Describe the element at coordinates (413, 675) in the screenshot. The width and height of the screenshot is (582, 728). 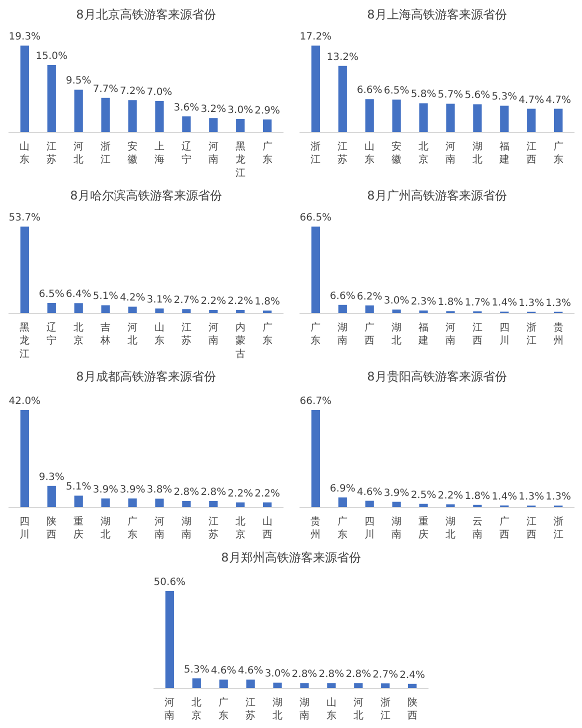
I see `data-label: 2.4%` at that location.